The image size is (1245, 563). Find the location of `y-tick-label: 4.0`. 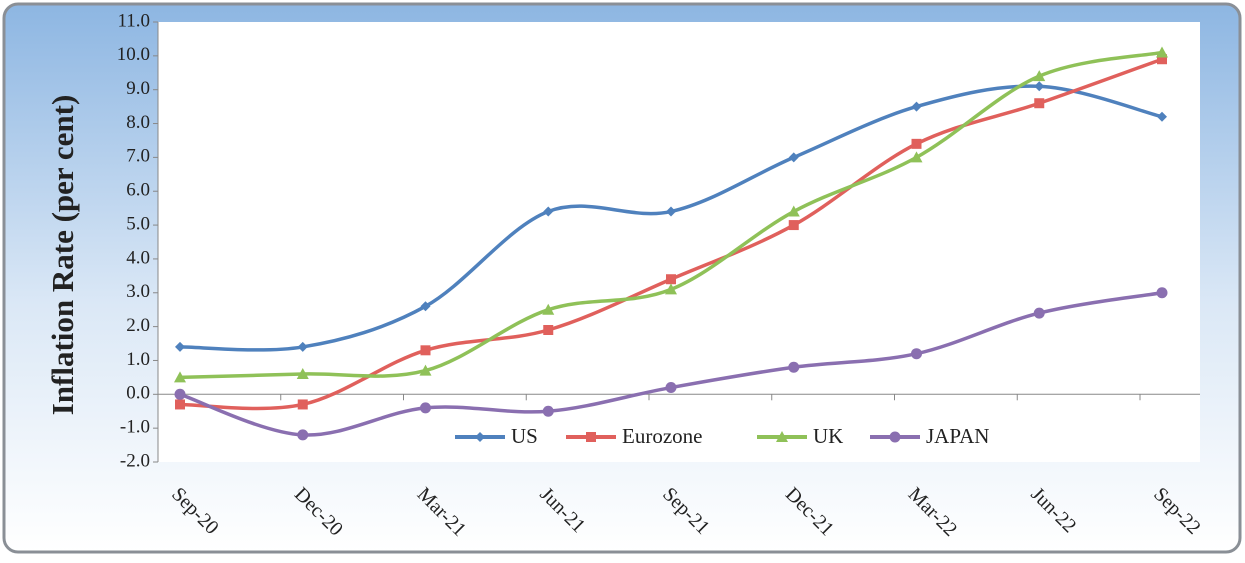

y-tick-label: 4.0 is located at coordinates (138, 257).